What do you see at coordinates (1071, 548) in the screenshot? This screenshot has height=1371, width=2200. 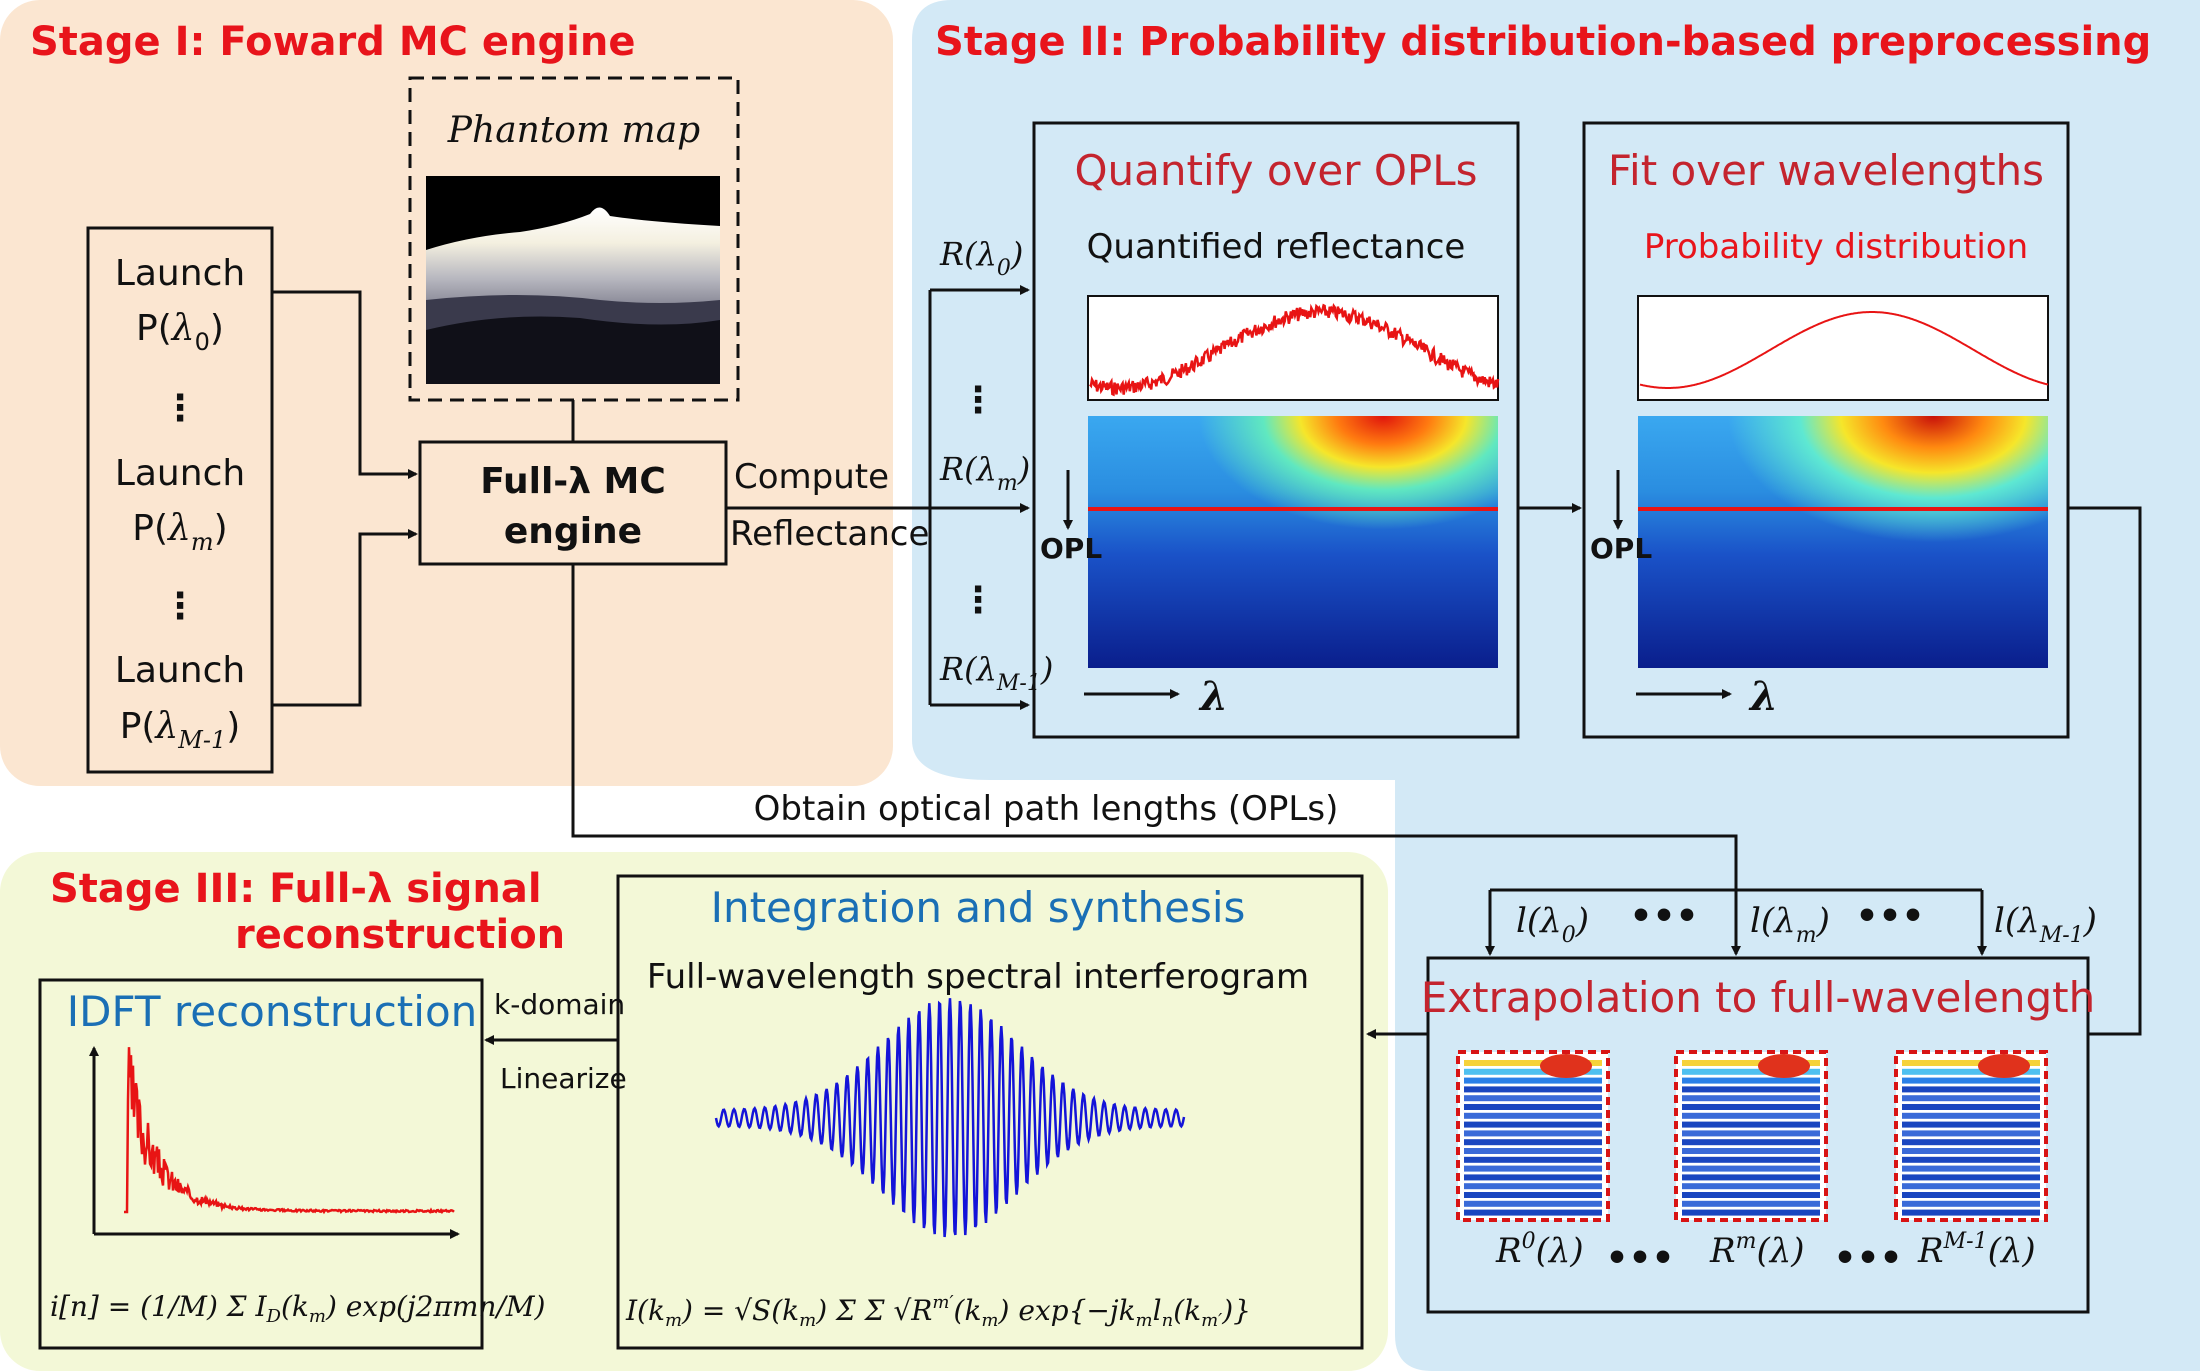 I see `opl-label-1: OPL` at bounding box center [1071, 548].